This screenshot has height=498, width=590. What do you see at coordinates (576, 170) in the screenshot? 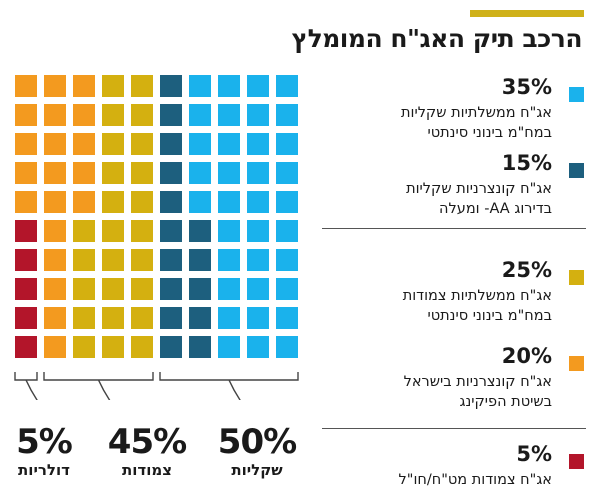
I see `legend-swatch-dark-blue` at bounding box center [576, 170].